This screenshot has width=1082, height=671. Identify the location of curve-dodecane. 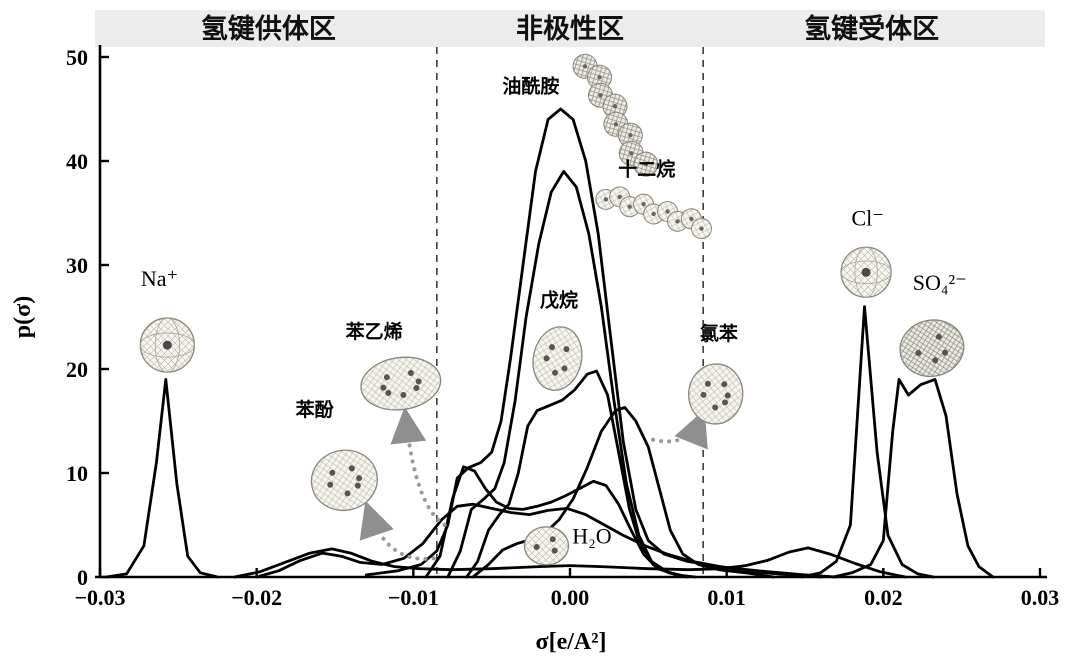
(567, 374).